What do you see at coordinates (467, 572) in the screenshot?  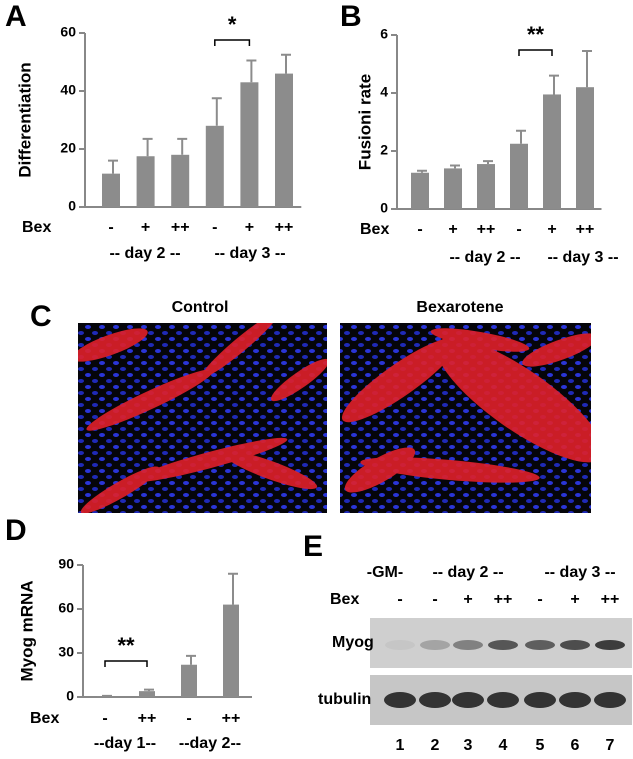 I see `blot-header: -- day 2 --` at bounding box center [467, 572].